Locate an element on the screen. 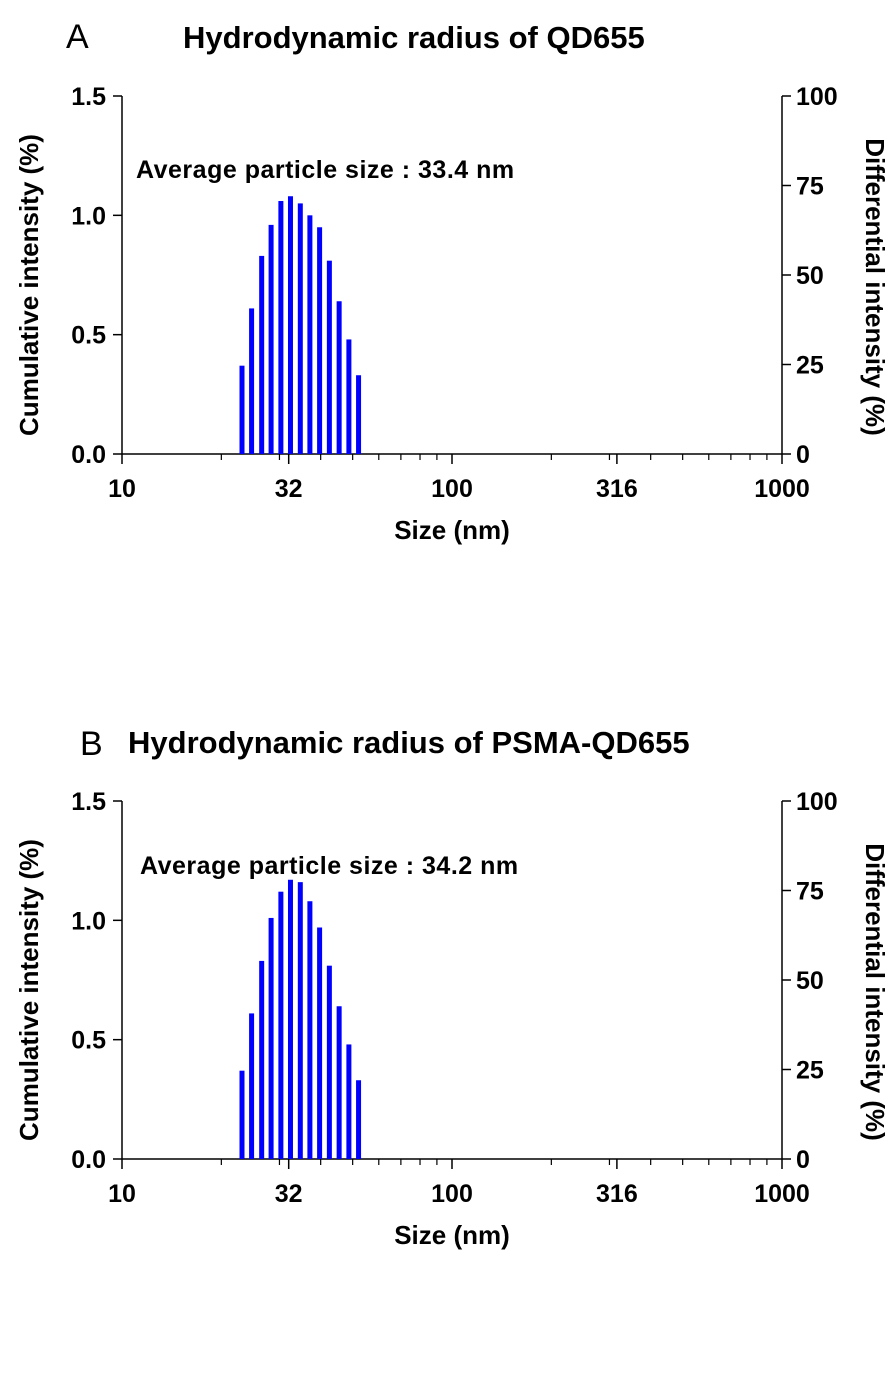  average-size-annotation: Average particle size : 33.4 nm is located at coordinates (325, 170).